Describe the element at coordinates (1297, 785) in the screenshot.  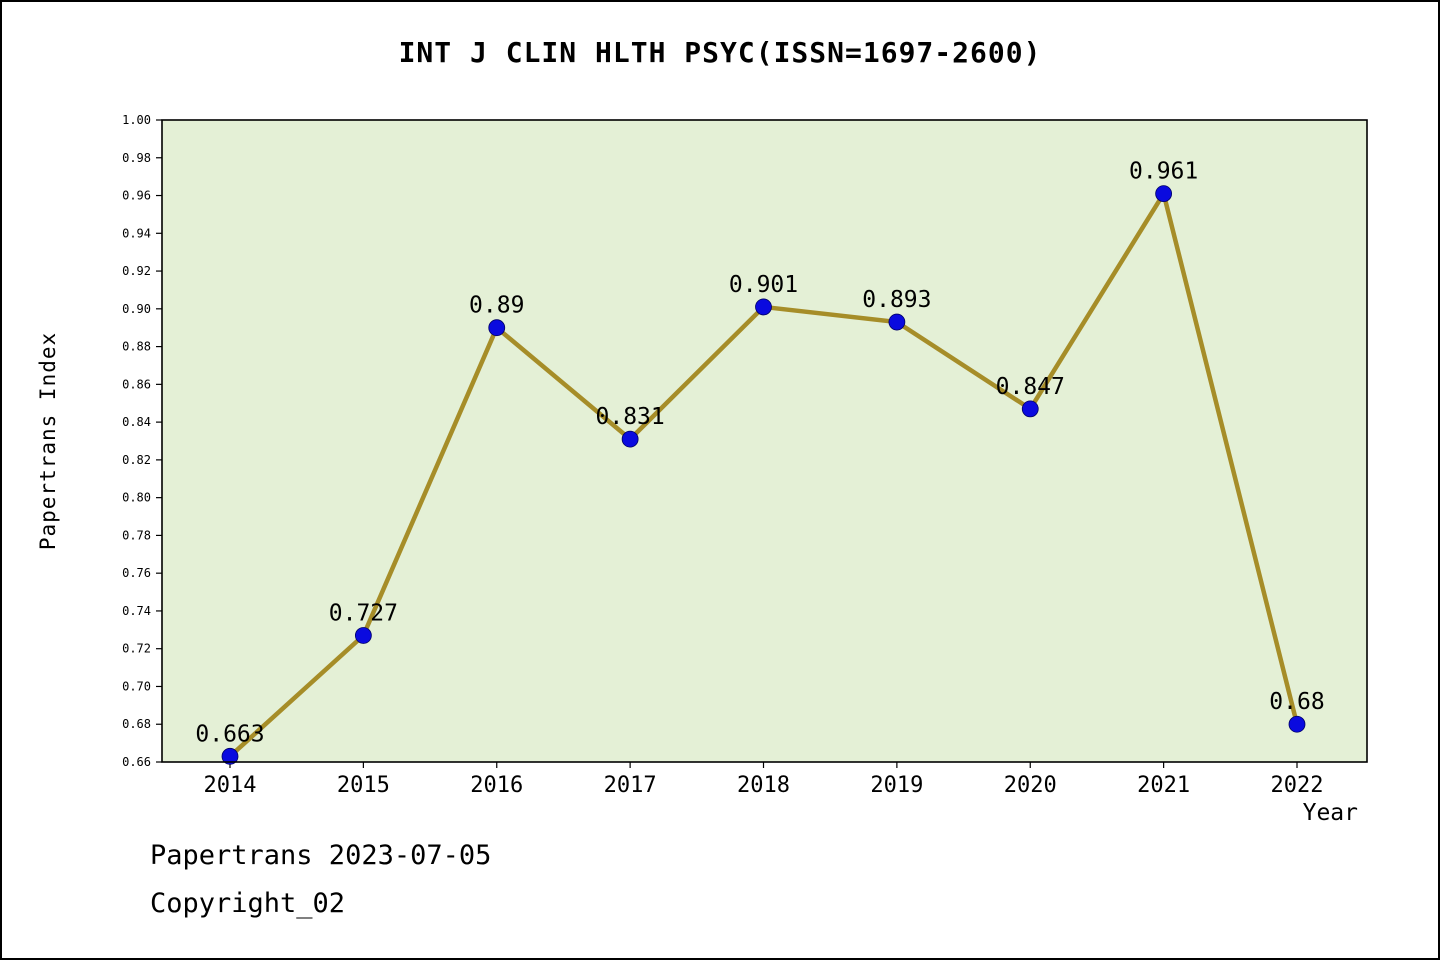
I see `x-tick-label: 2022` at that location.